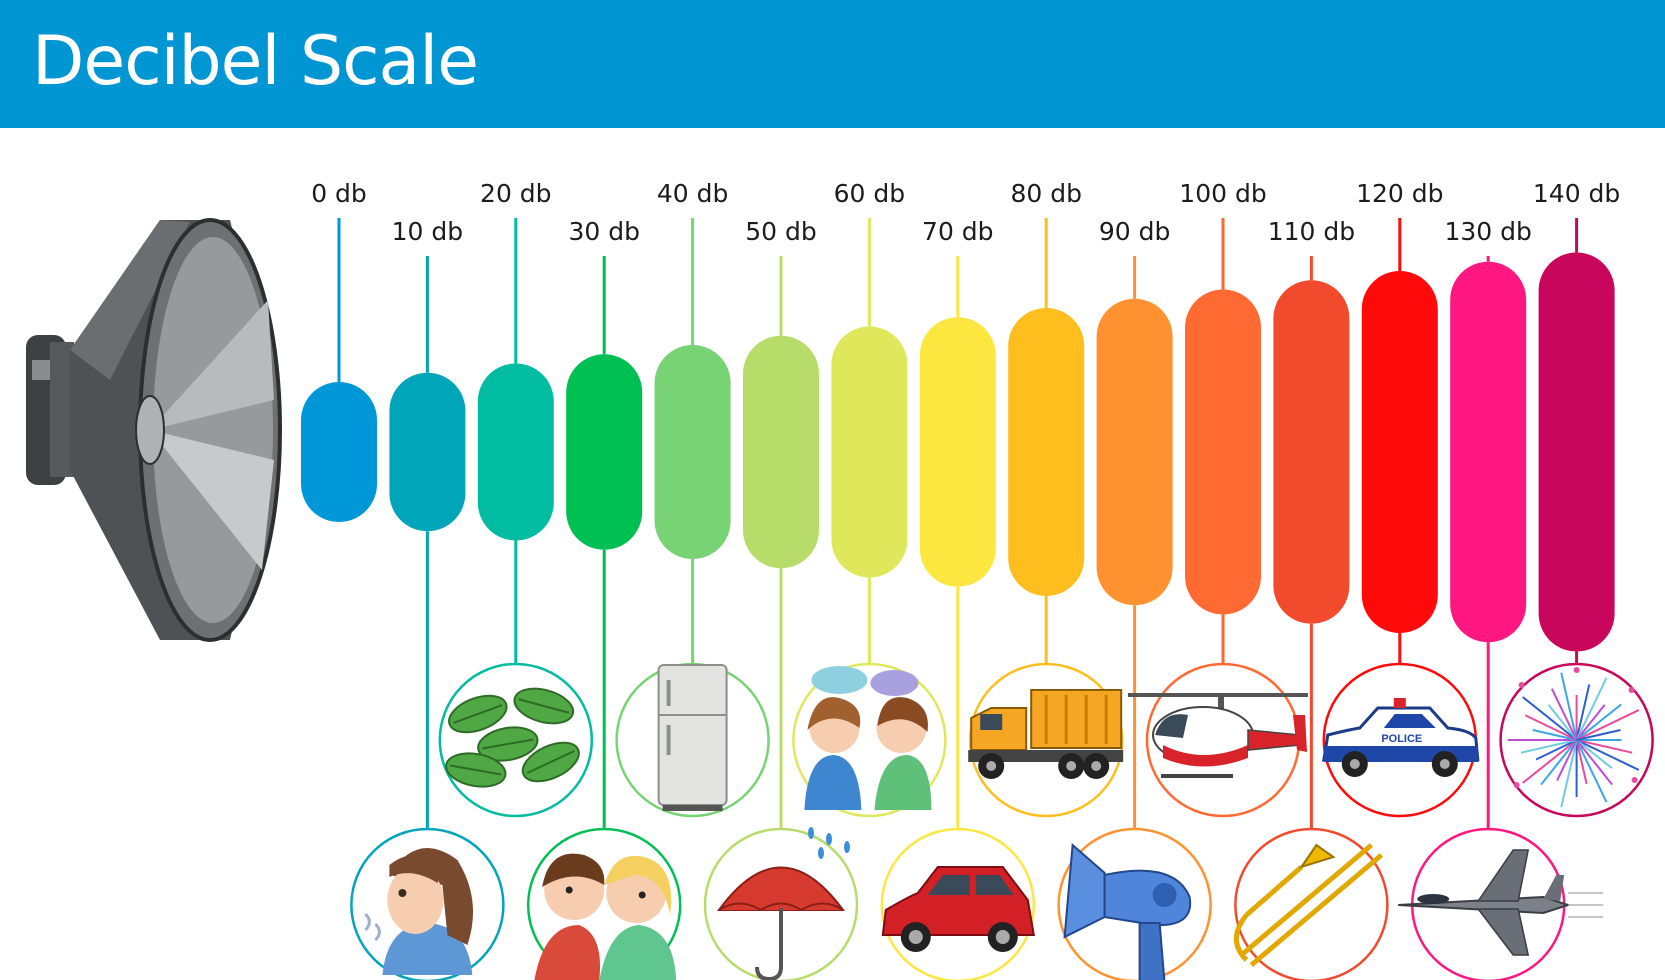 The height and width of the screenshot is (980, 1665). Describe the element at coordinates (1218, 735) in the screenshot. I see `helicopter-icon` at that location.